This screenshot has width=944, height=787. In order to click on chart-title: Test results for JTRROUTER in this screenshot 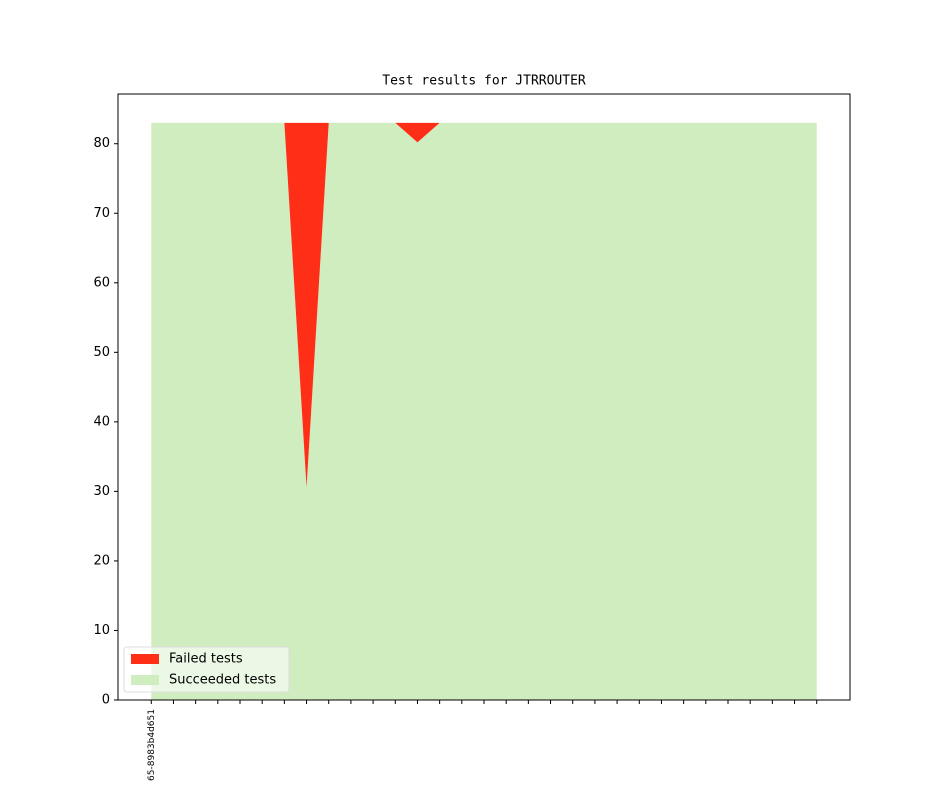, I will do `click(484, 81)`.